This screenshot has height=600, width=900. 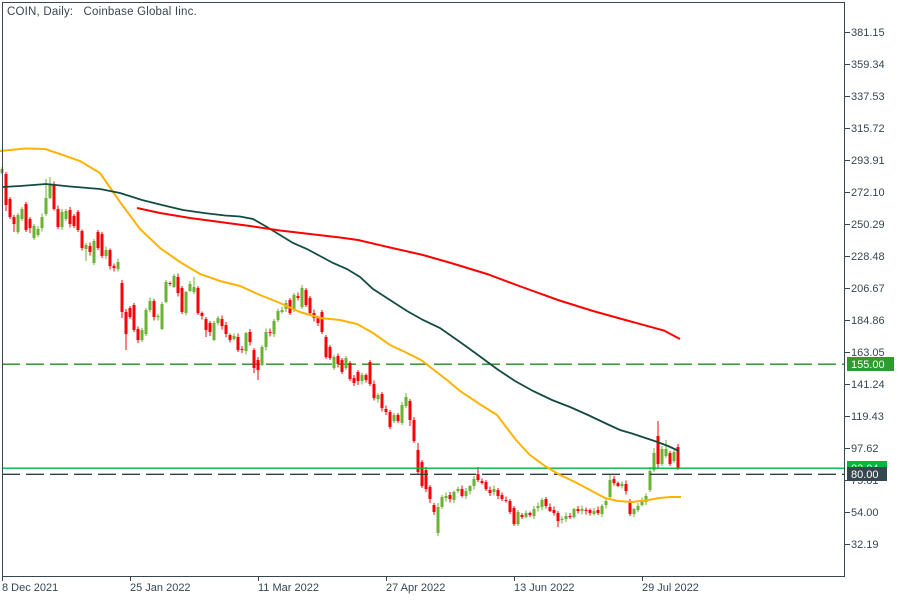 I want to click on svg-text: 11 Mar 2022, so click(x=288, y=588).